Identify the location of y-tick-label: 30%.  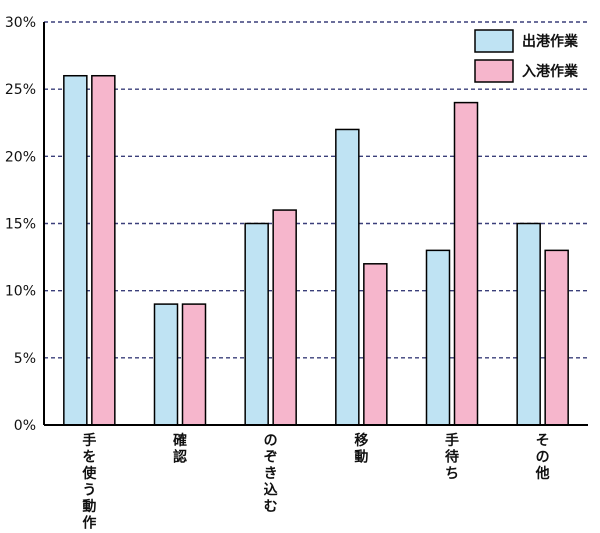
(20, 23).